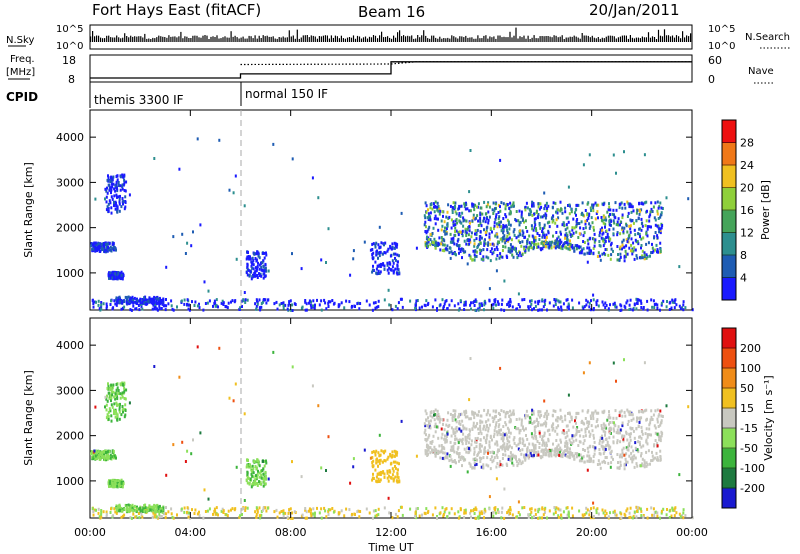  Describe the element at coordinates (721, 46) in the screenshot. I see `nsearch-tick-bottom: 10^0` at that location.